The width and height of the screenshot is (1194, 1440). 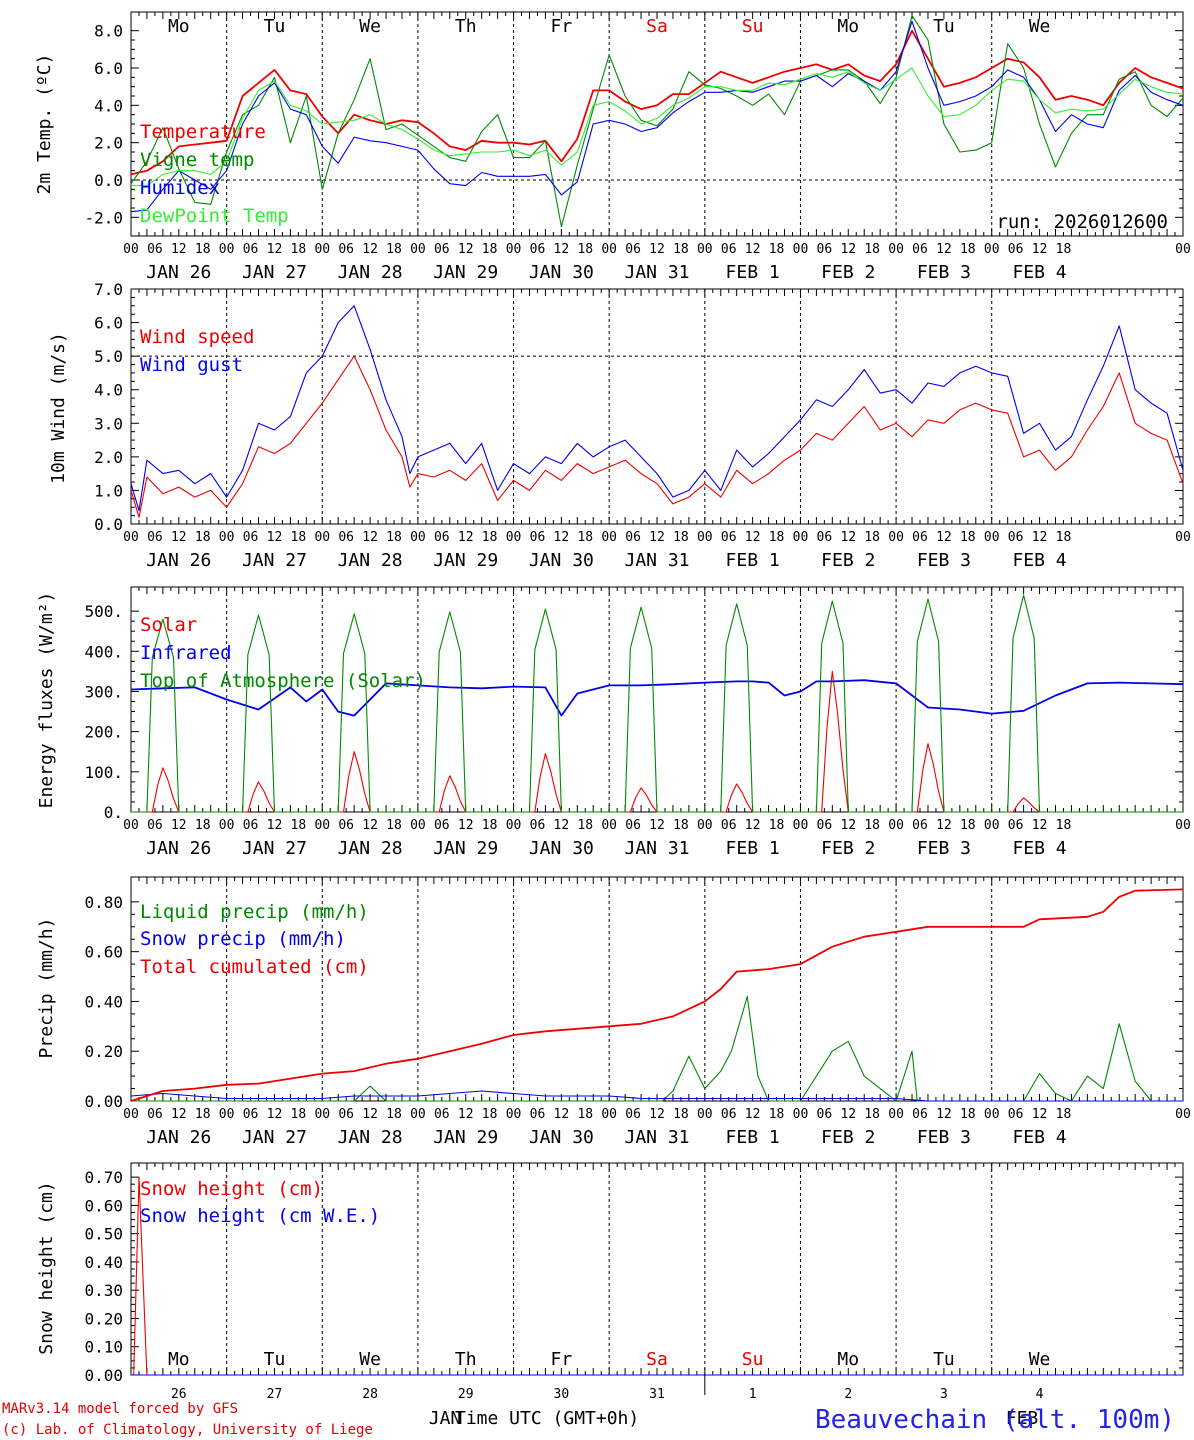 I want to click on y-tick-label: 5.0, so click(x=108, y=356).